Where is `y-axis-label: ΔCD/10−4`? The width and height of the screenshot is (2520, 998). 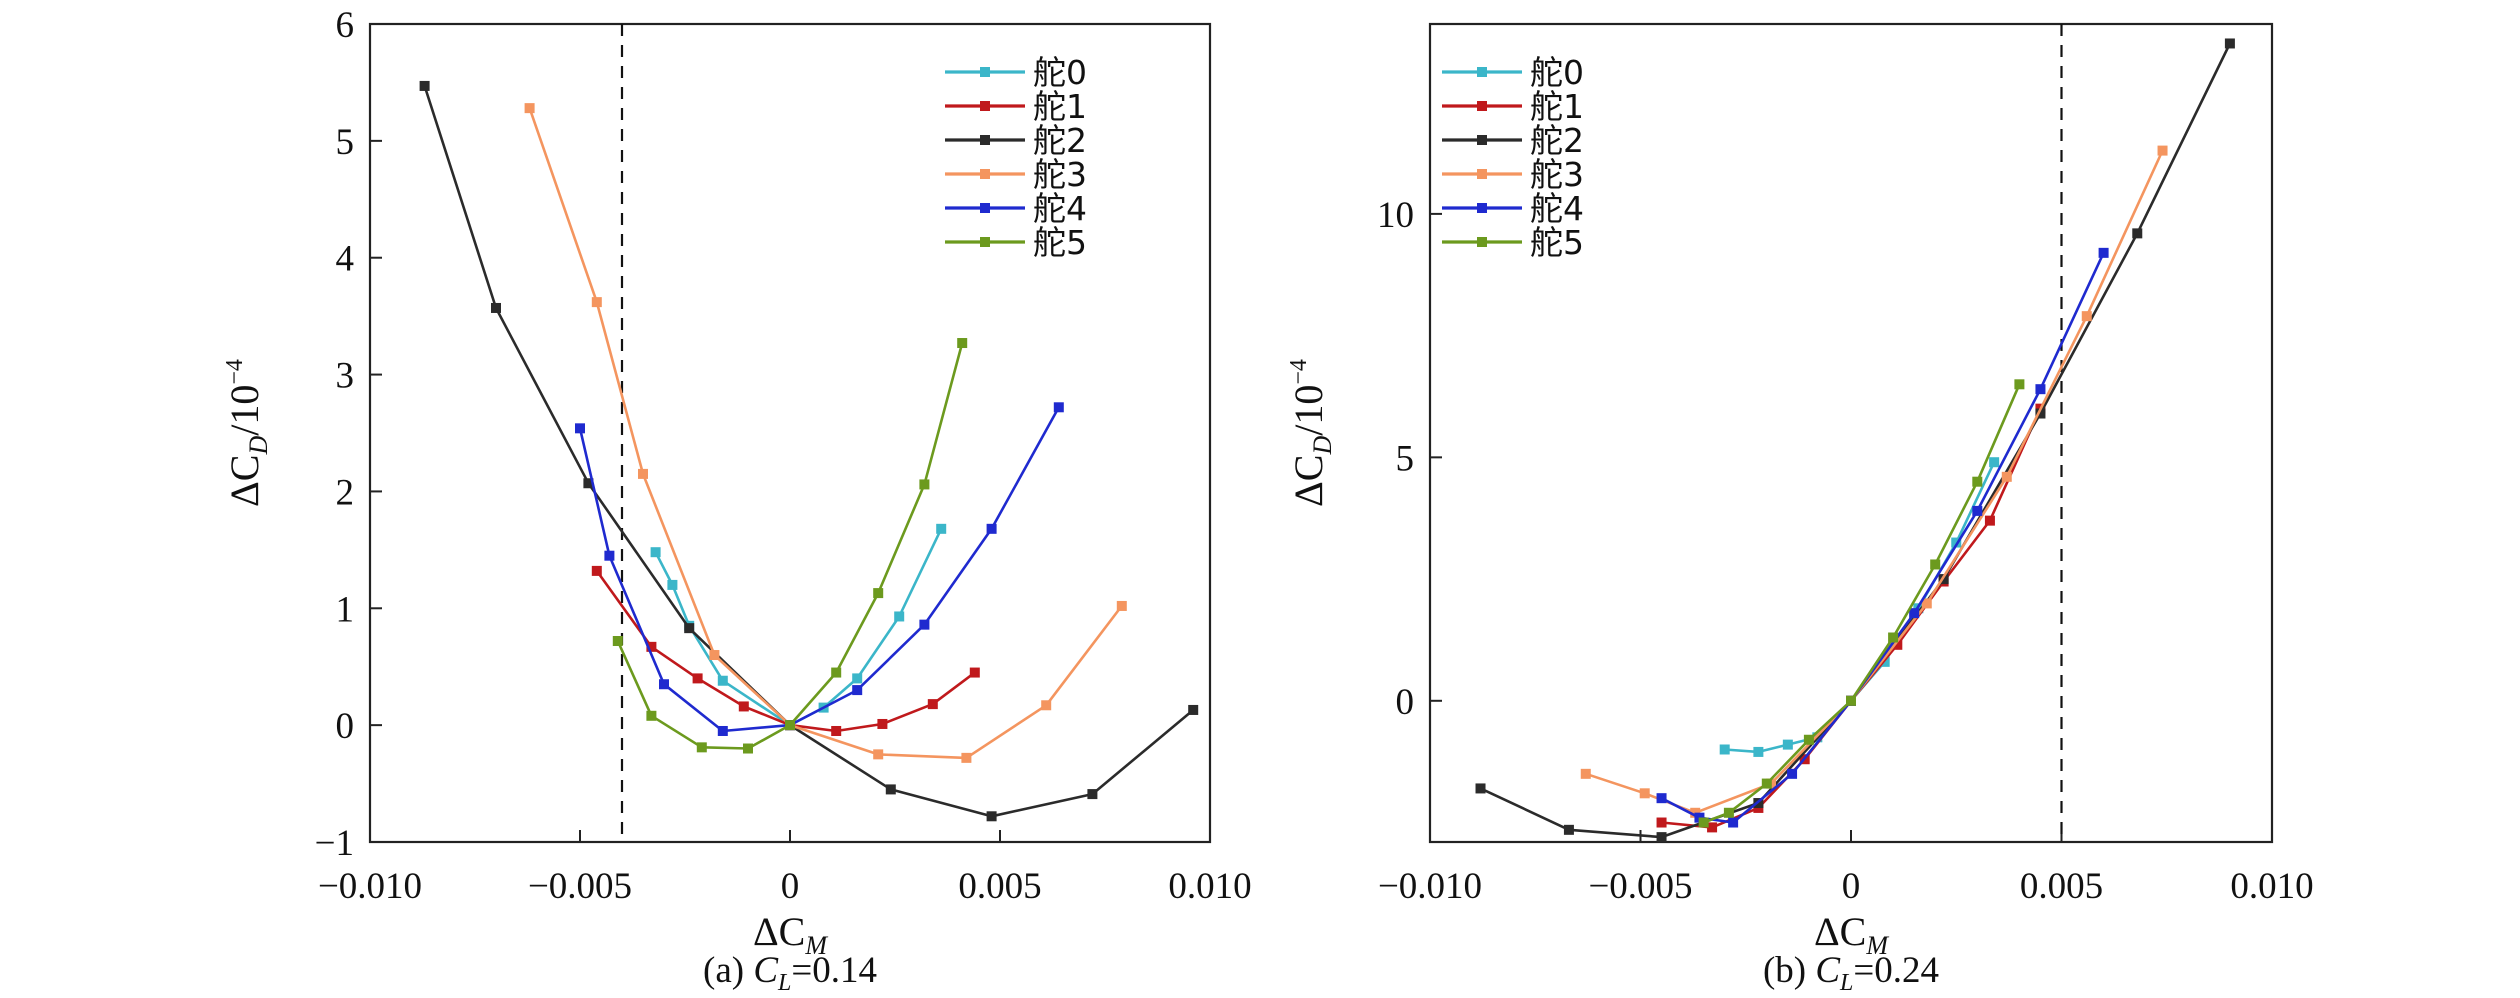
y-axis-label: ΔCD/10−4 is located at coordinates (1311, 433).